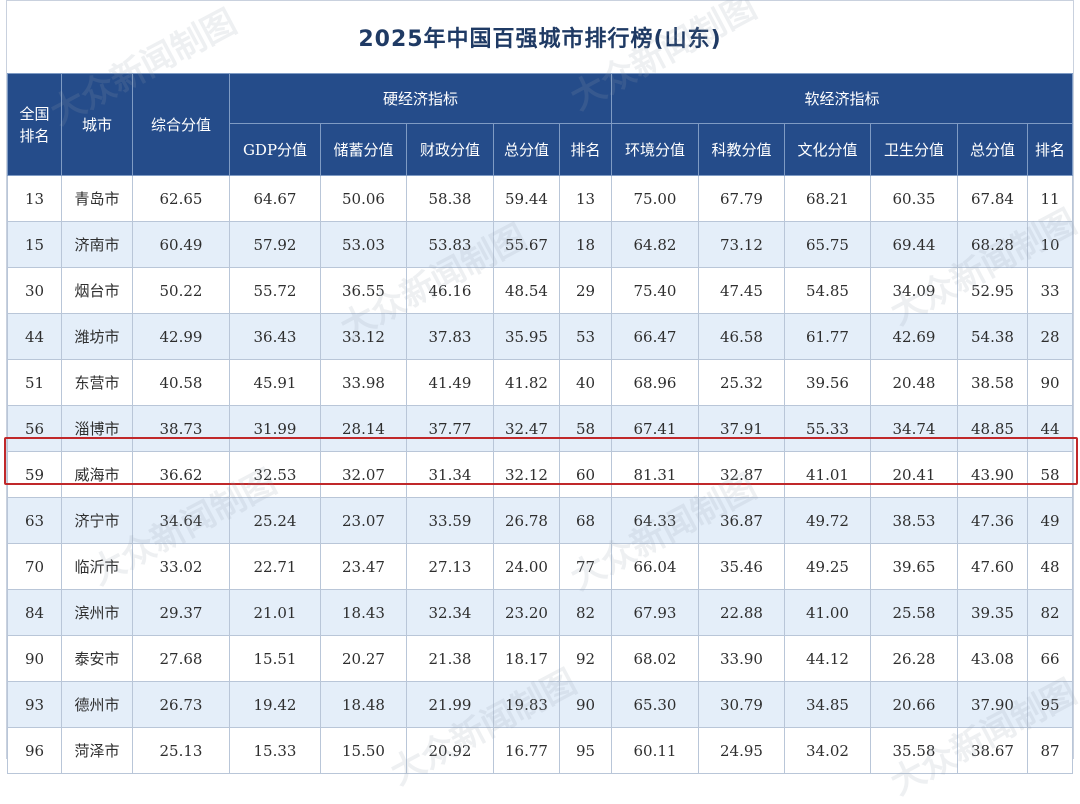 Image resolution: width=1080 pixels, height=804 pixels. Describe the element at coordinates (585, 750) in the screenshot. I see `cell-hard-rank: 95` at that location.